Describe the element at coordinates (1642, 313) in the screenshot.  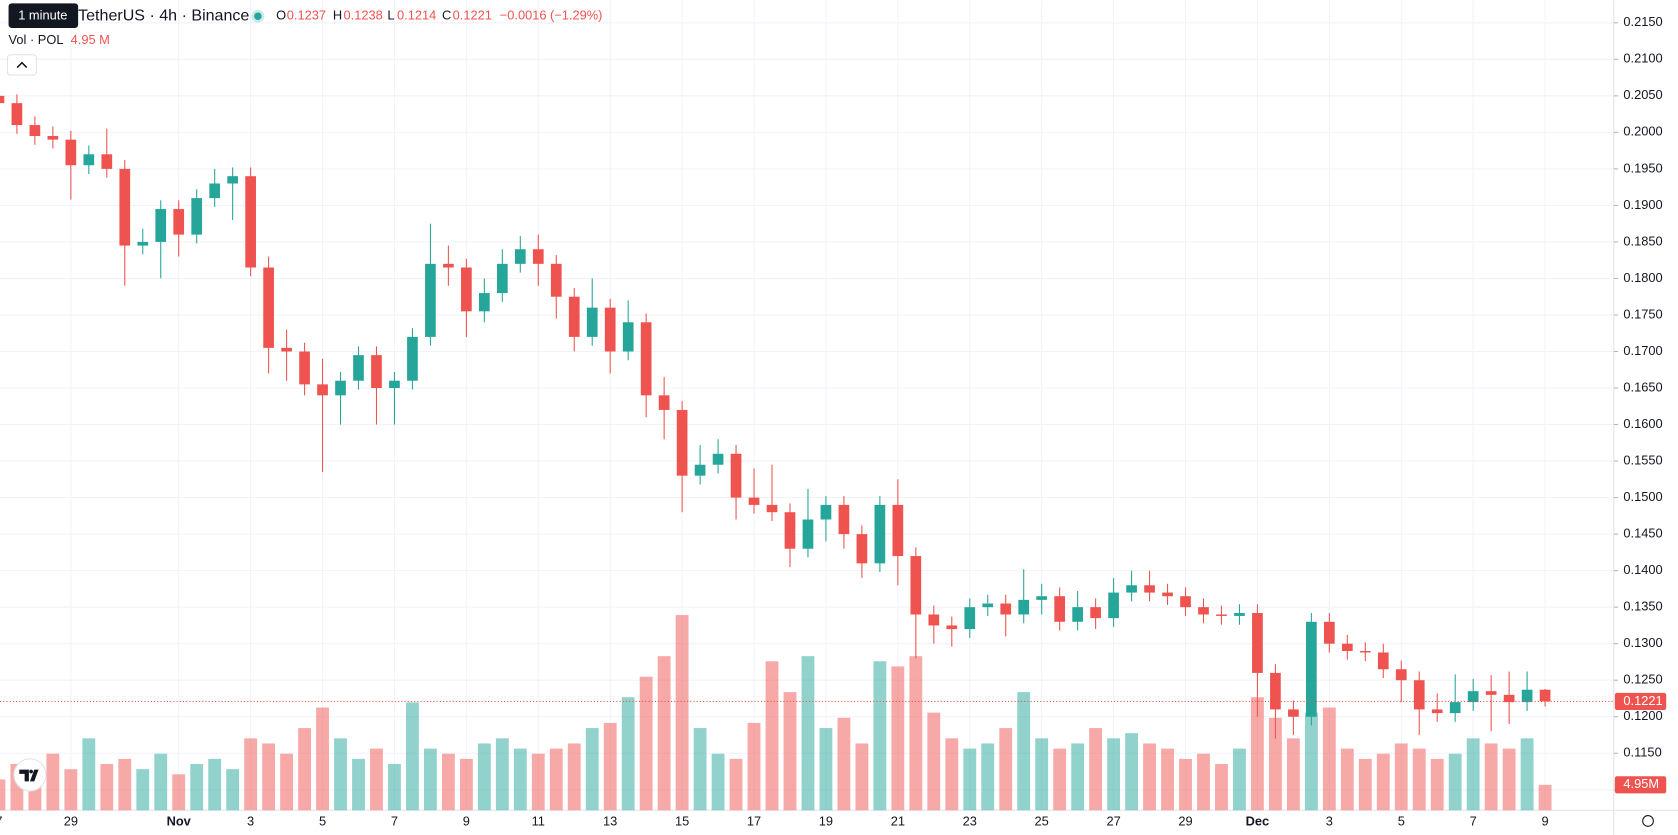
I see `y-tick-label: 0.1750` at that location.